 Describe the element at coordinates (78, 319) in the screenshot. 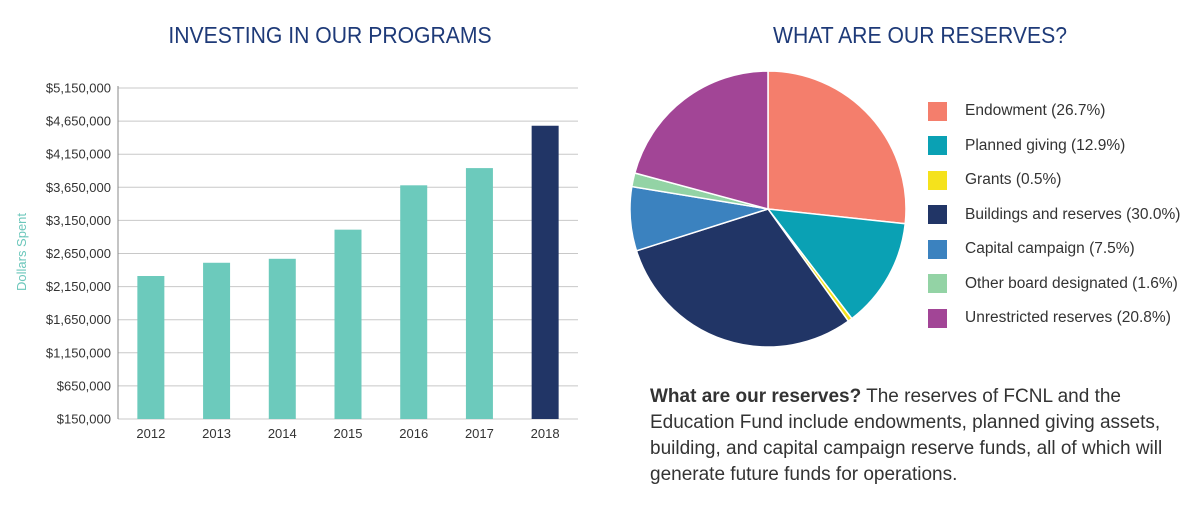

I see `y-tick-label: $1,650,000` at that location.